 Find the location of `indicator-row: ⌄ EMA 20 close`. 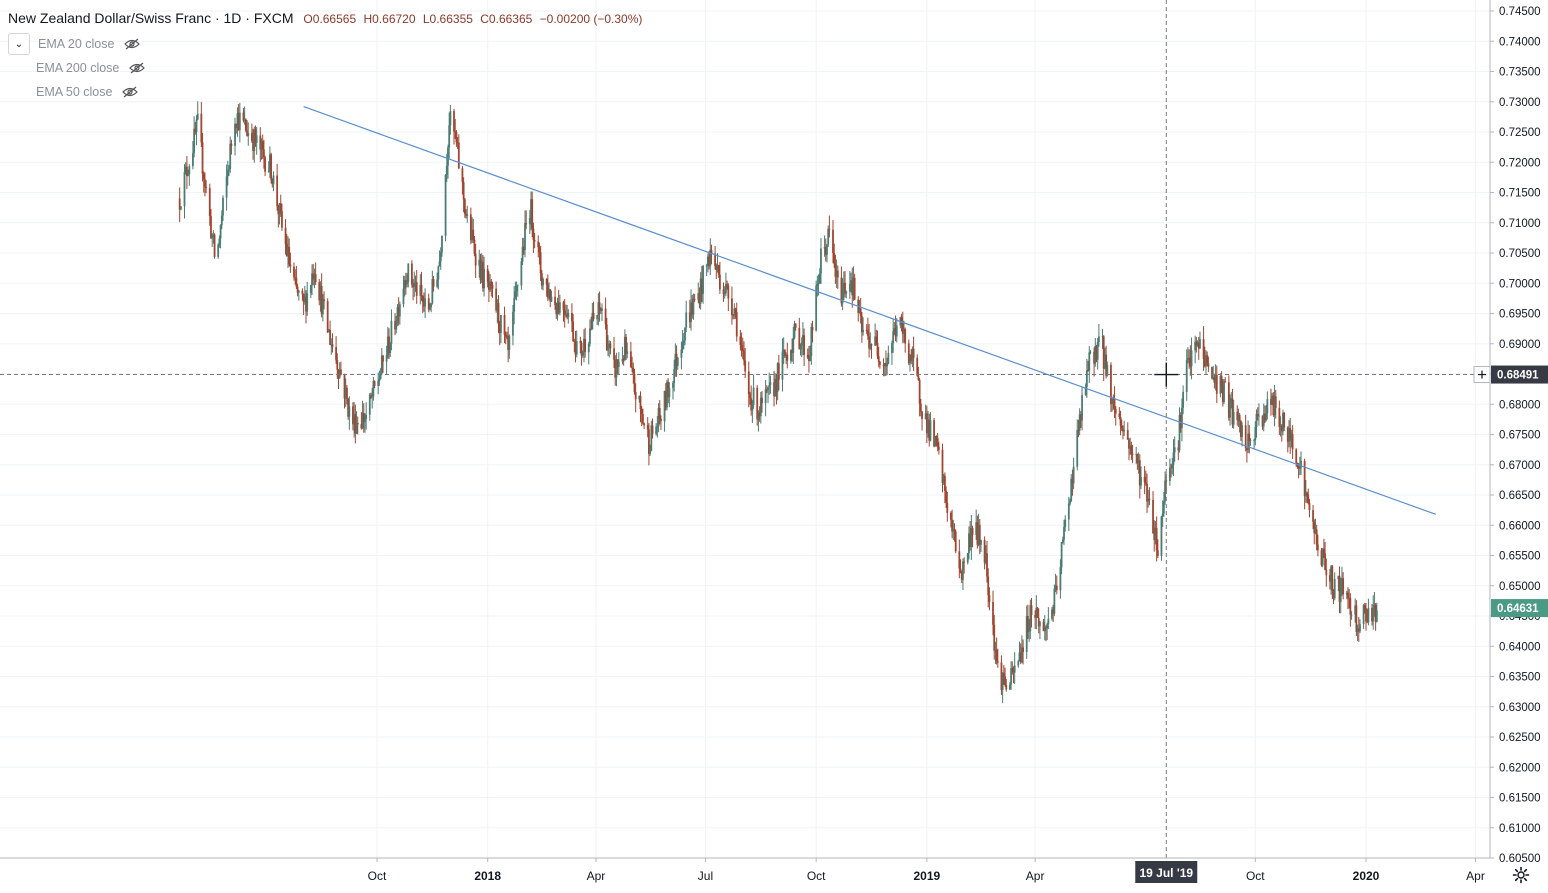

indicator-row: ⌄ EMA 20 close is located at coordinates (76, 44).